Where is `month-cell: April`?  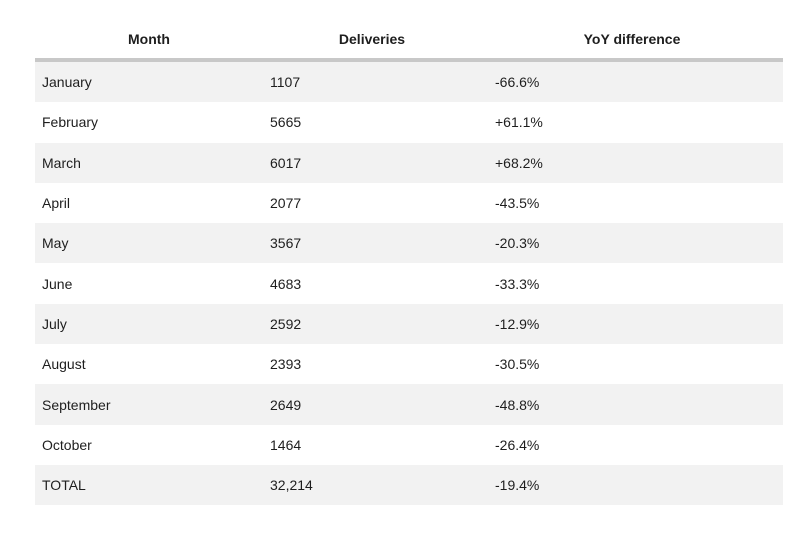 month-cell: April is located at coordinates (56, 203).